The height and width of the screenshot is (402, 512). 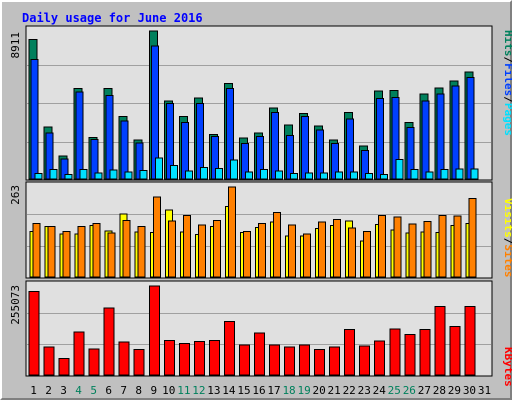 What do you see at coordinates (198, 390) in the screenshot?
I see `x-tick-label: 12` at bounding box center [198, 390].